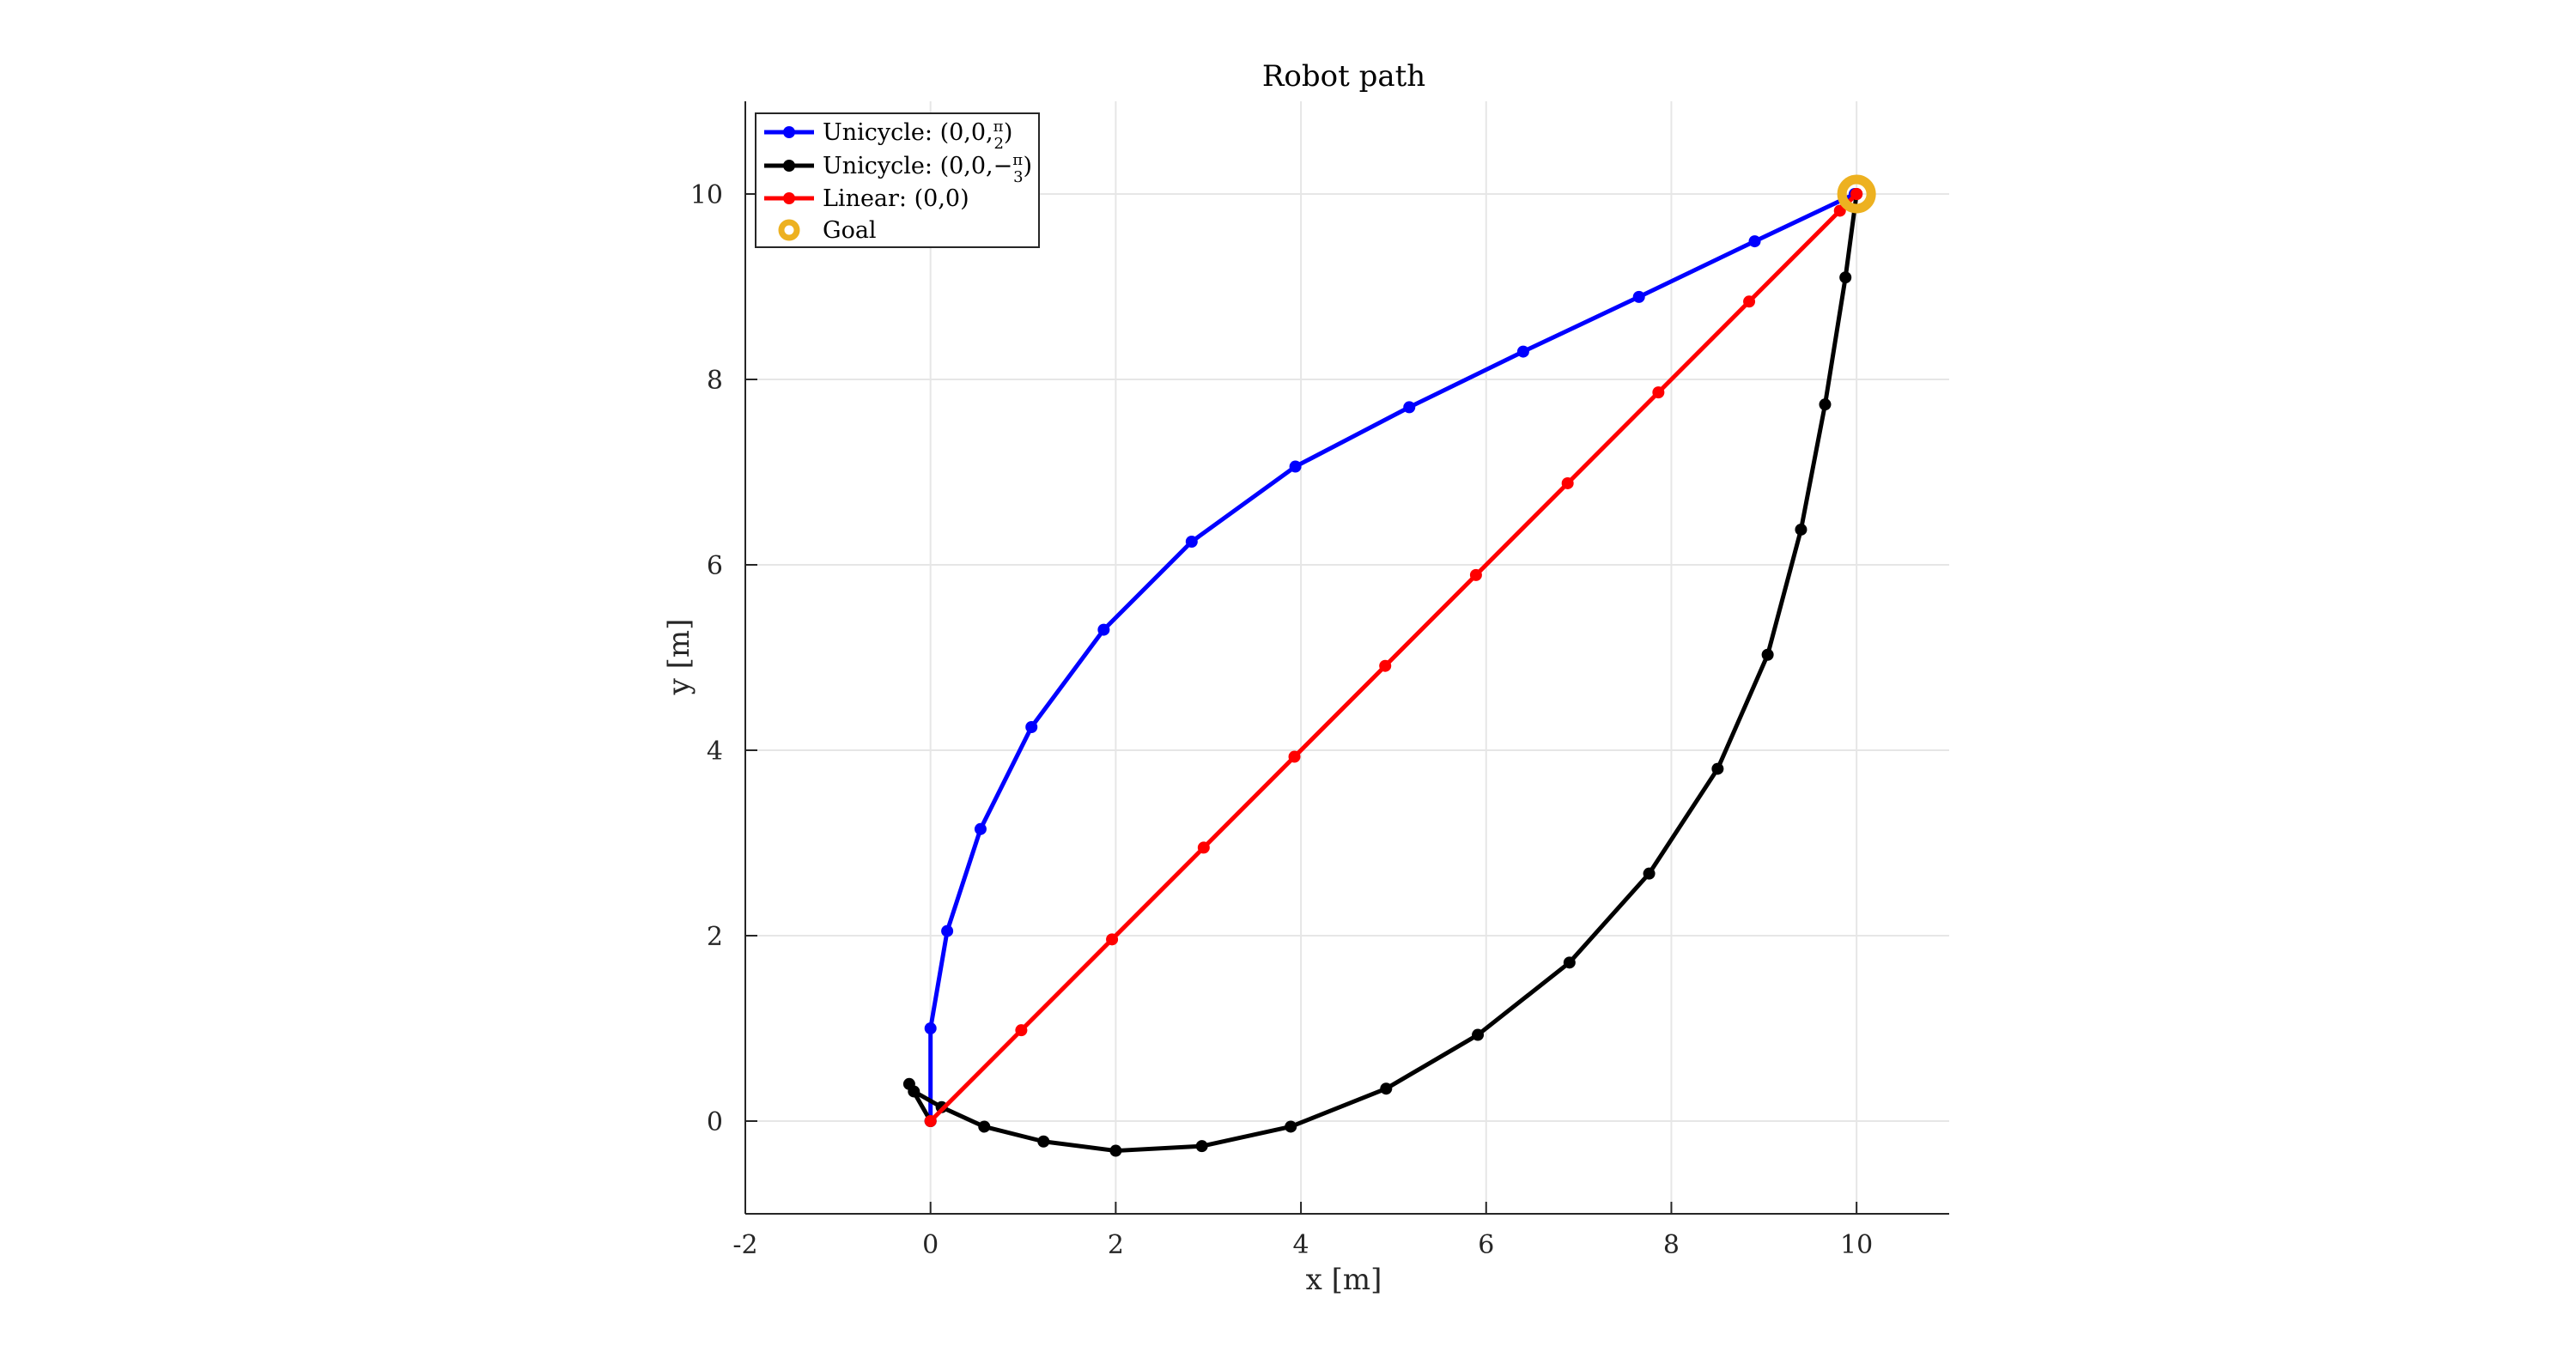 The width and height of the screenshot is (2576, 1352). What do you see at coordinates (1301, 1245) in the screenshot?
I see `x-tick-label: 4` at bounding box center [1301, 1245].